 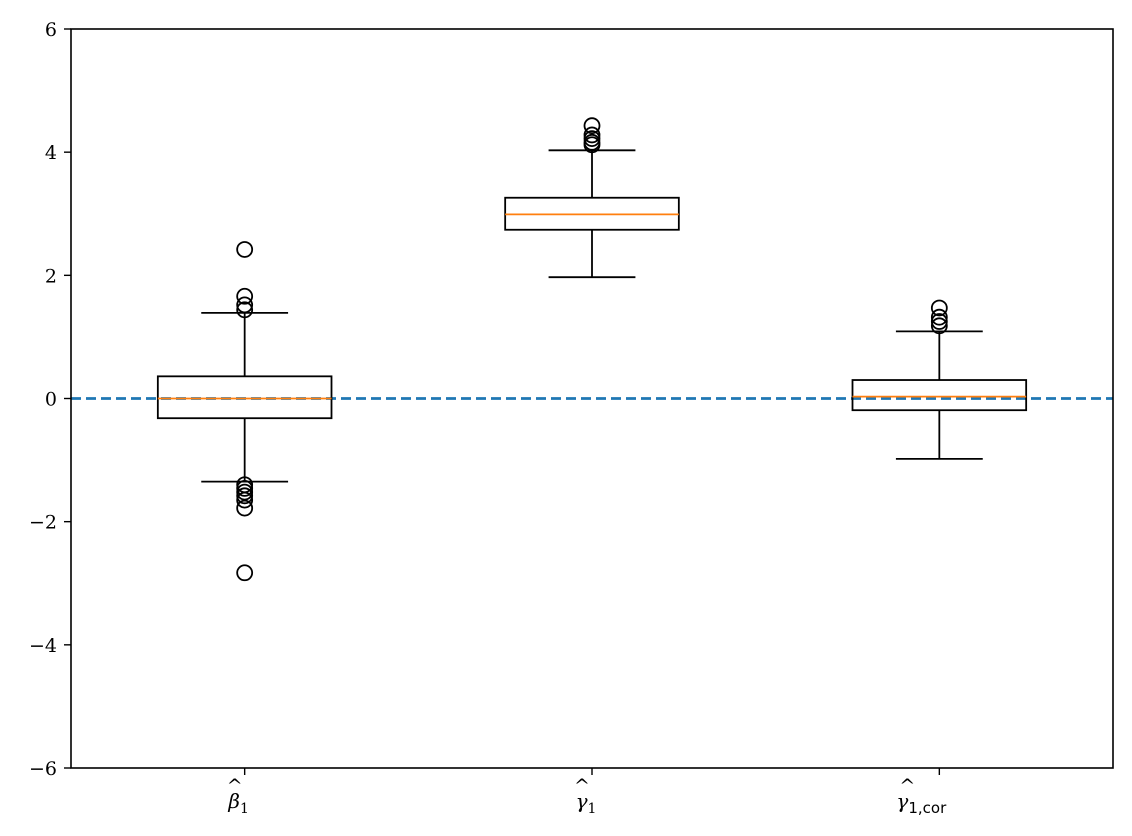 I want to click on x-tick-label-text: β1, so click(x=237, y=803).